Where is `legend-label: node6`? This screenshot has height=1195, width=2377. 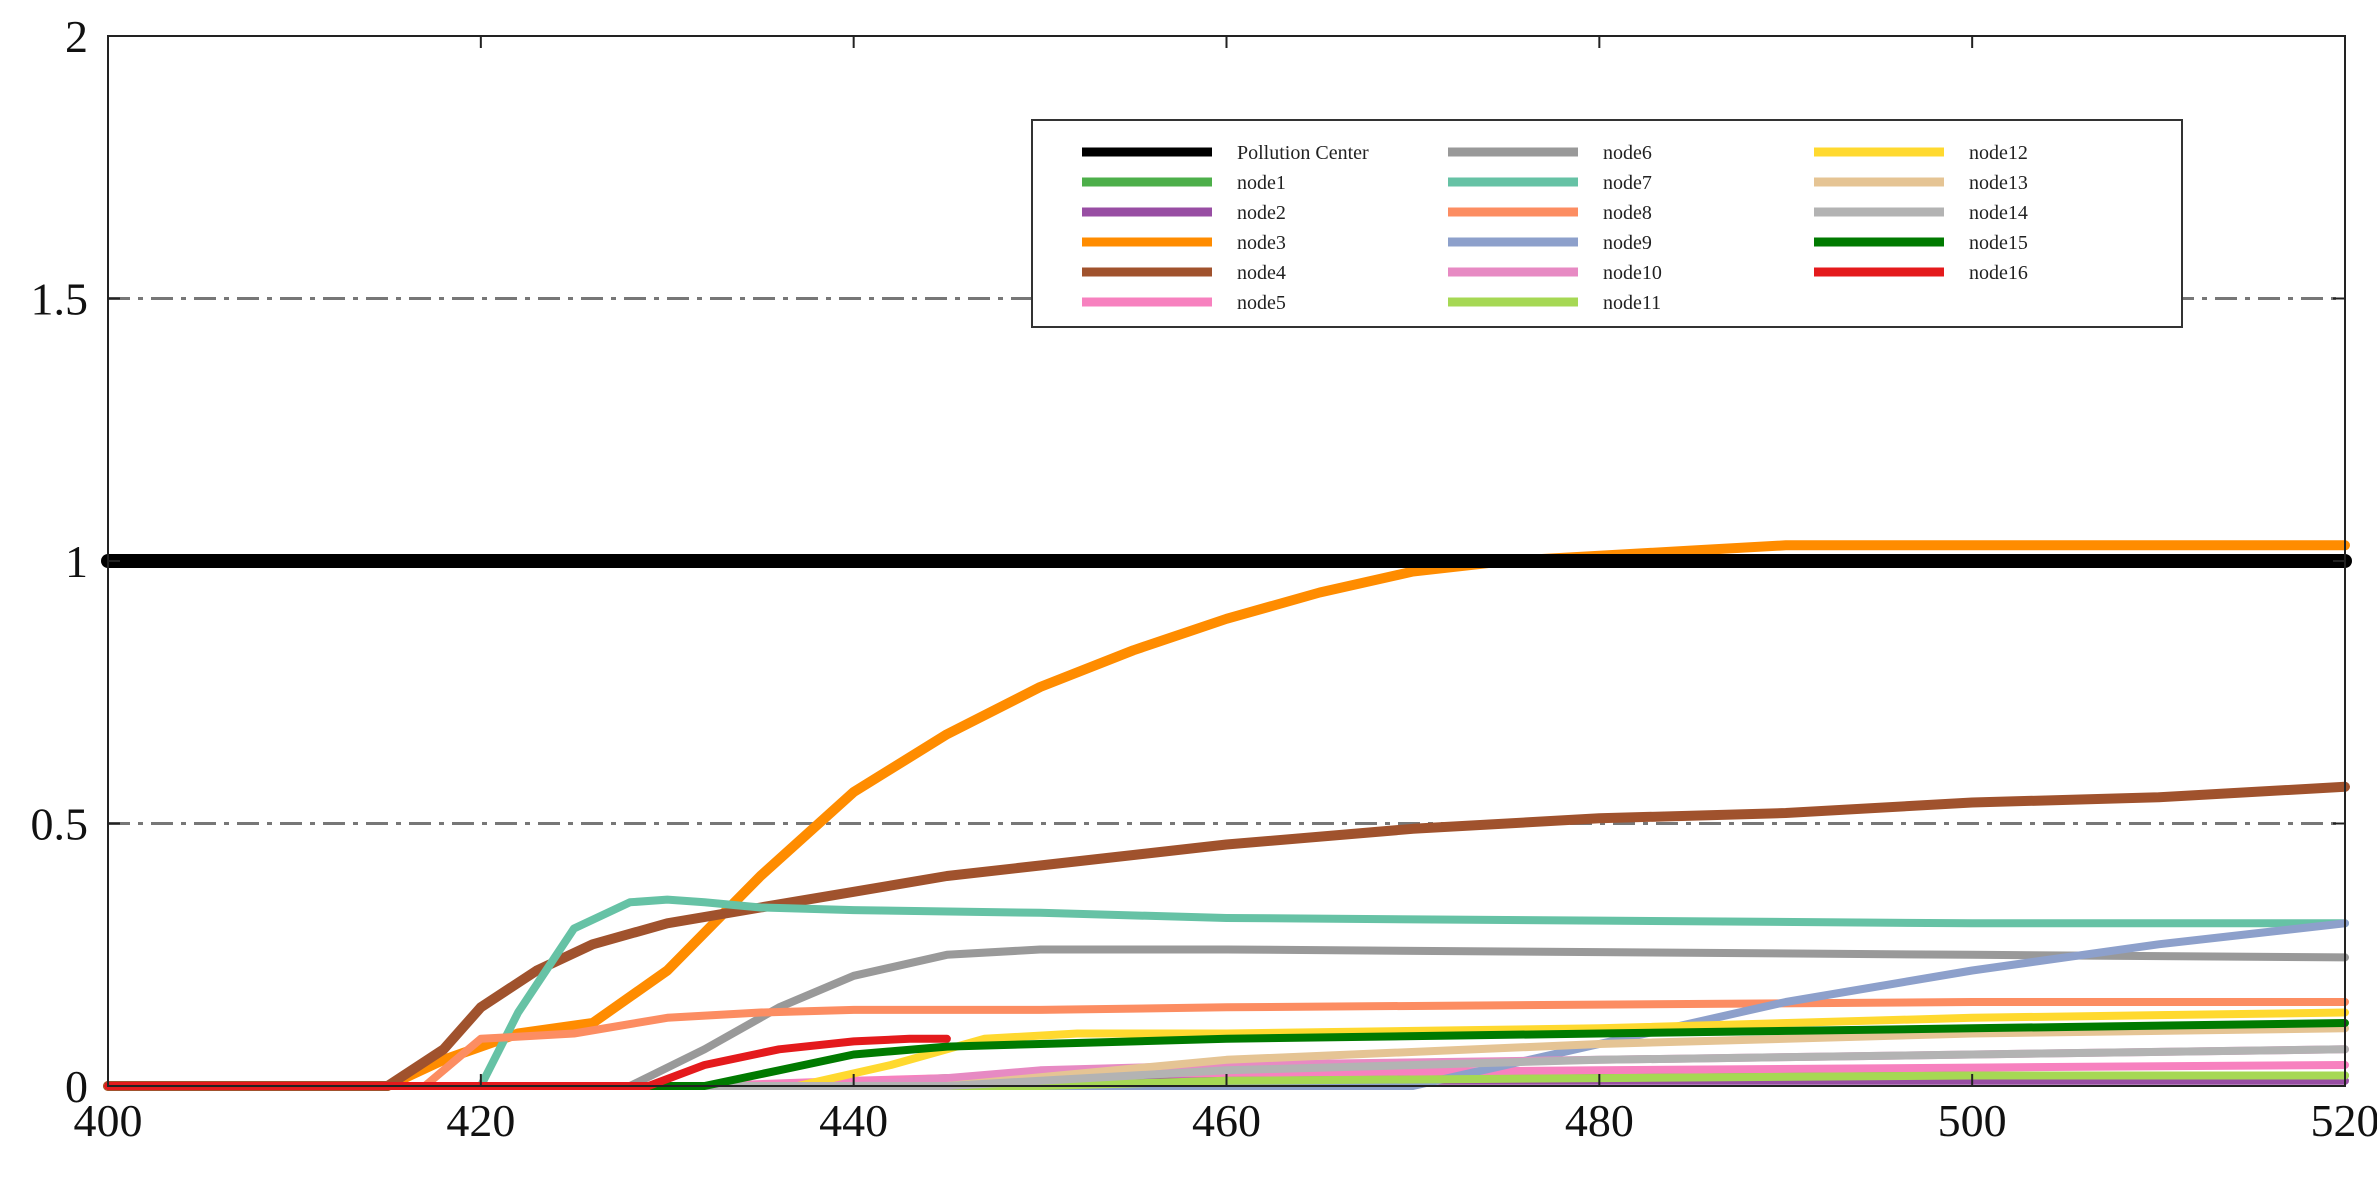
legend-label: node6 is located at coordinates (1627, 153).